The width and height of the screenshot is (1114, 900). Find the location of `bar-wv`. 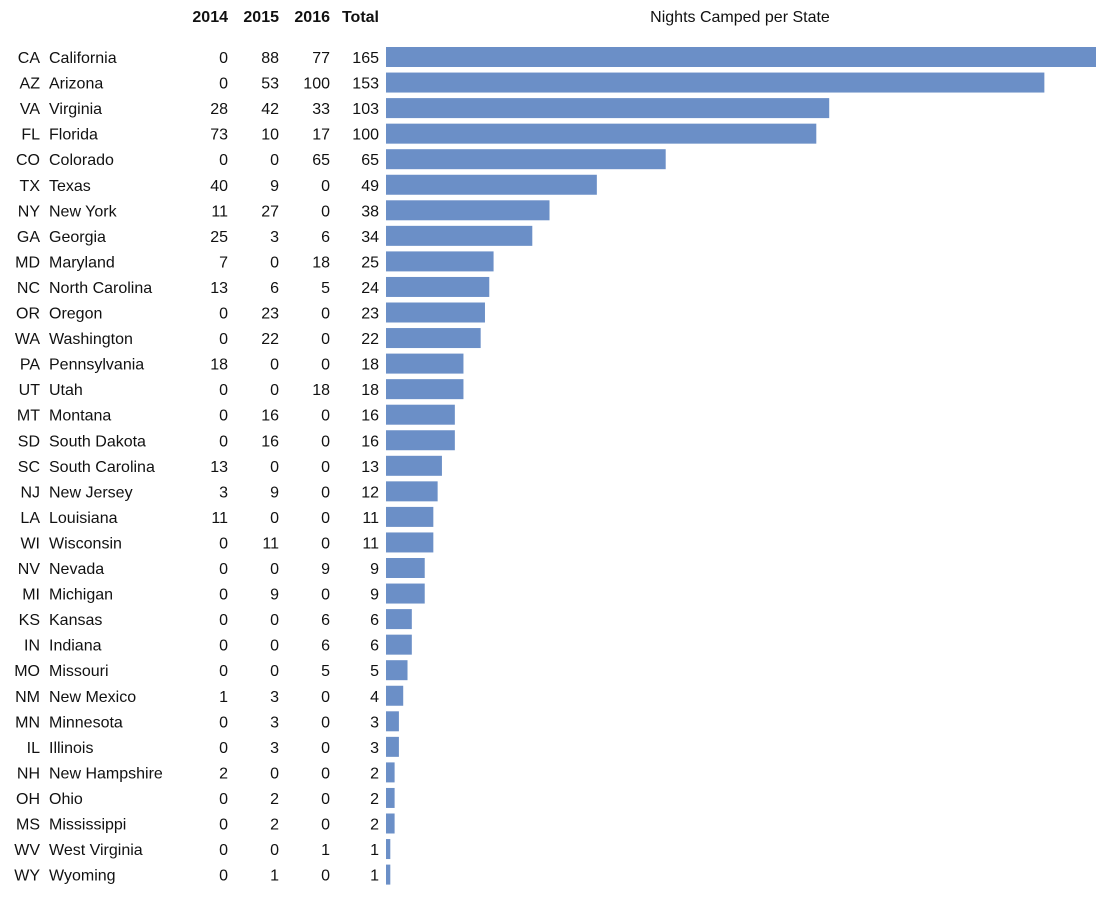

bar-wv is located at coordinates (388, 849).